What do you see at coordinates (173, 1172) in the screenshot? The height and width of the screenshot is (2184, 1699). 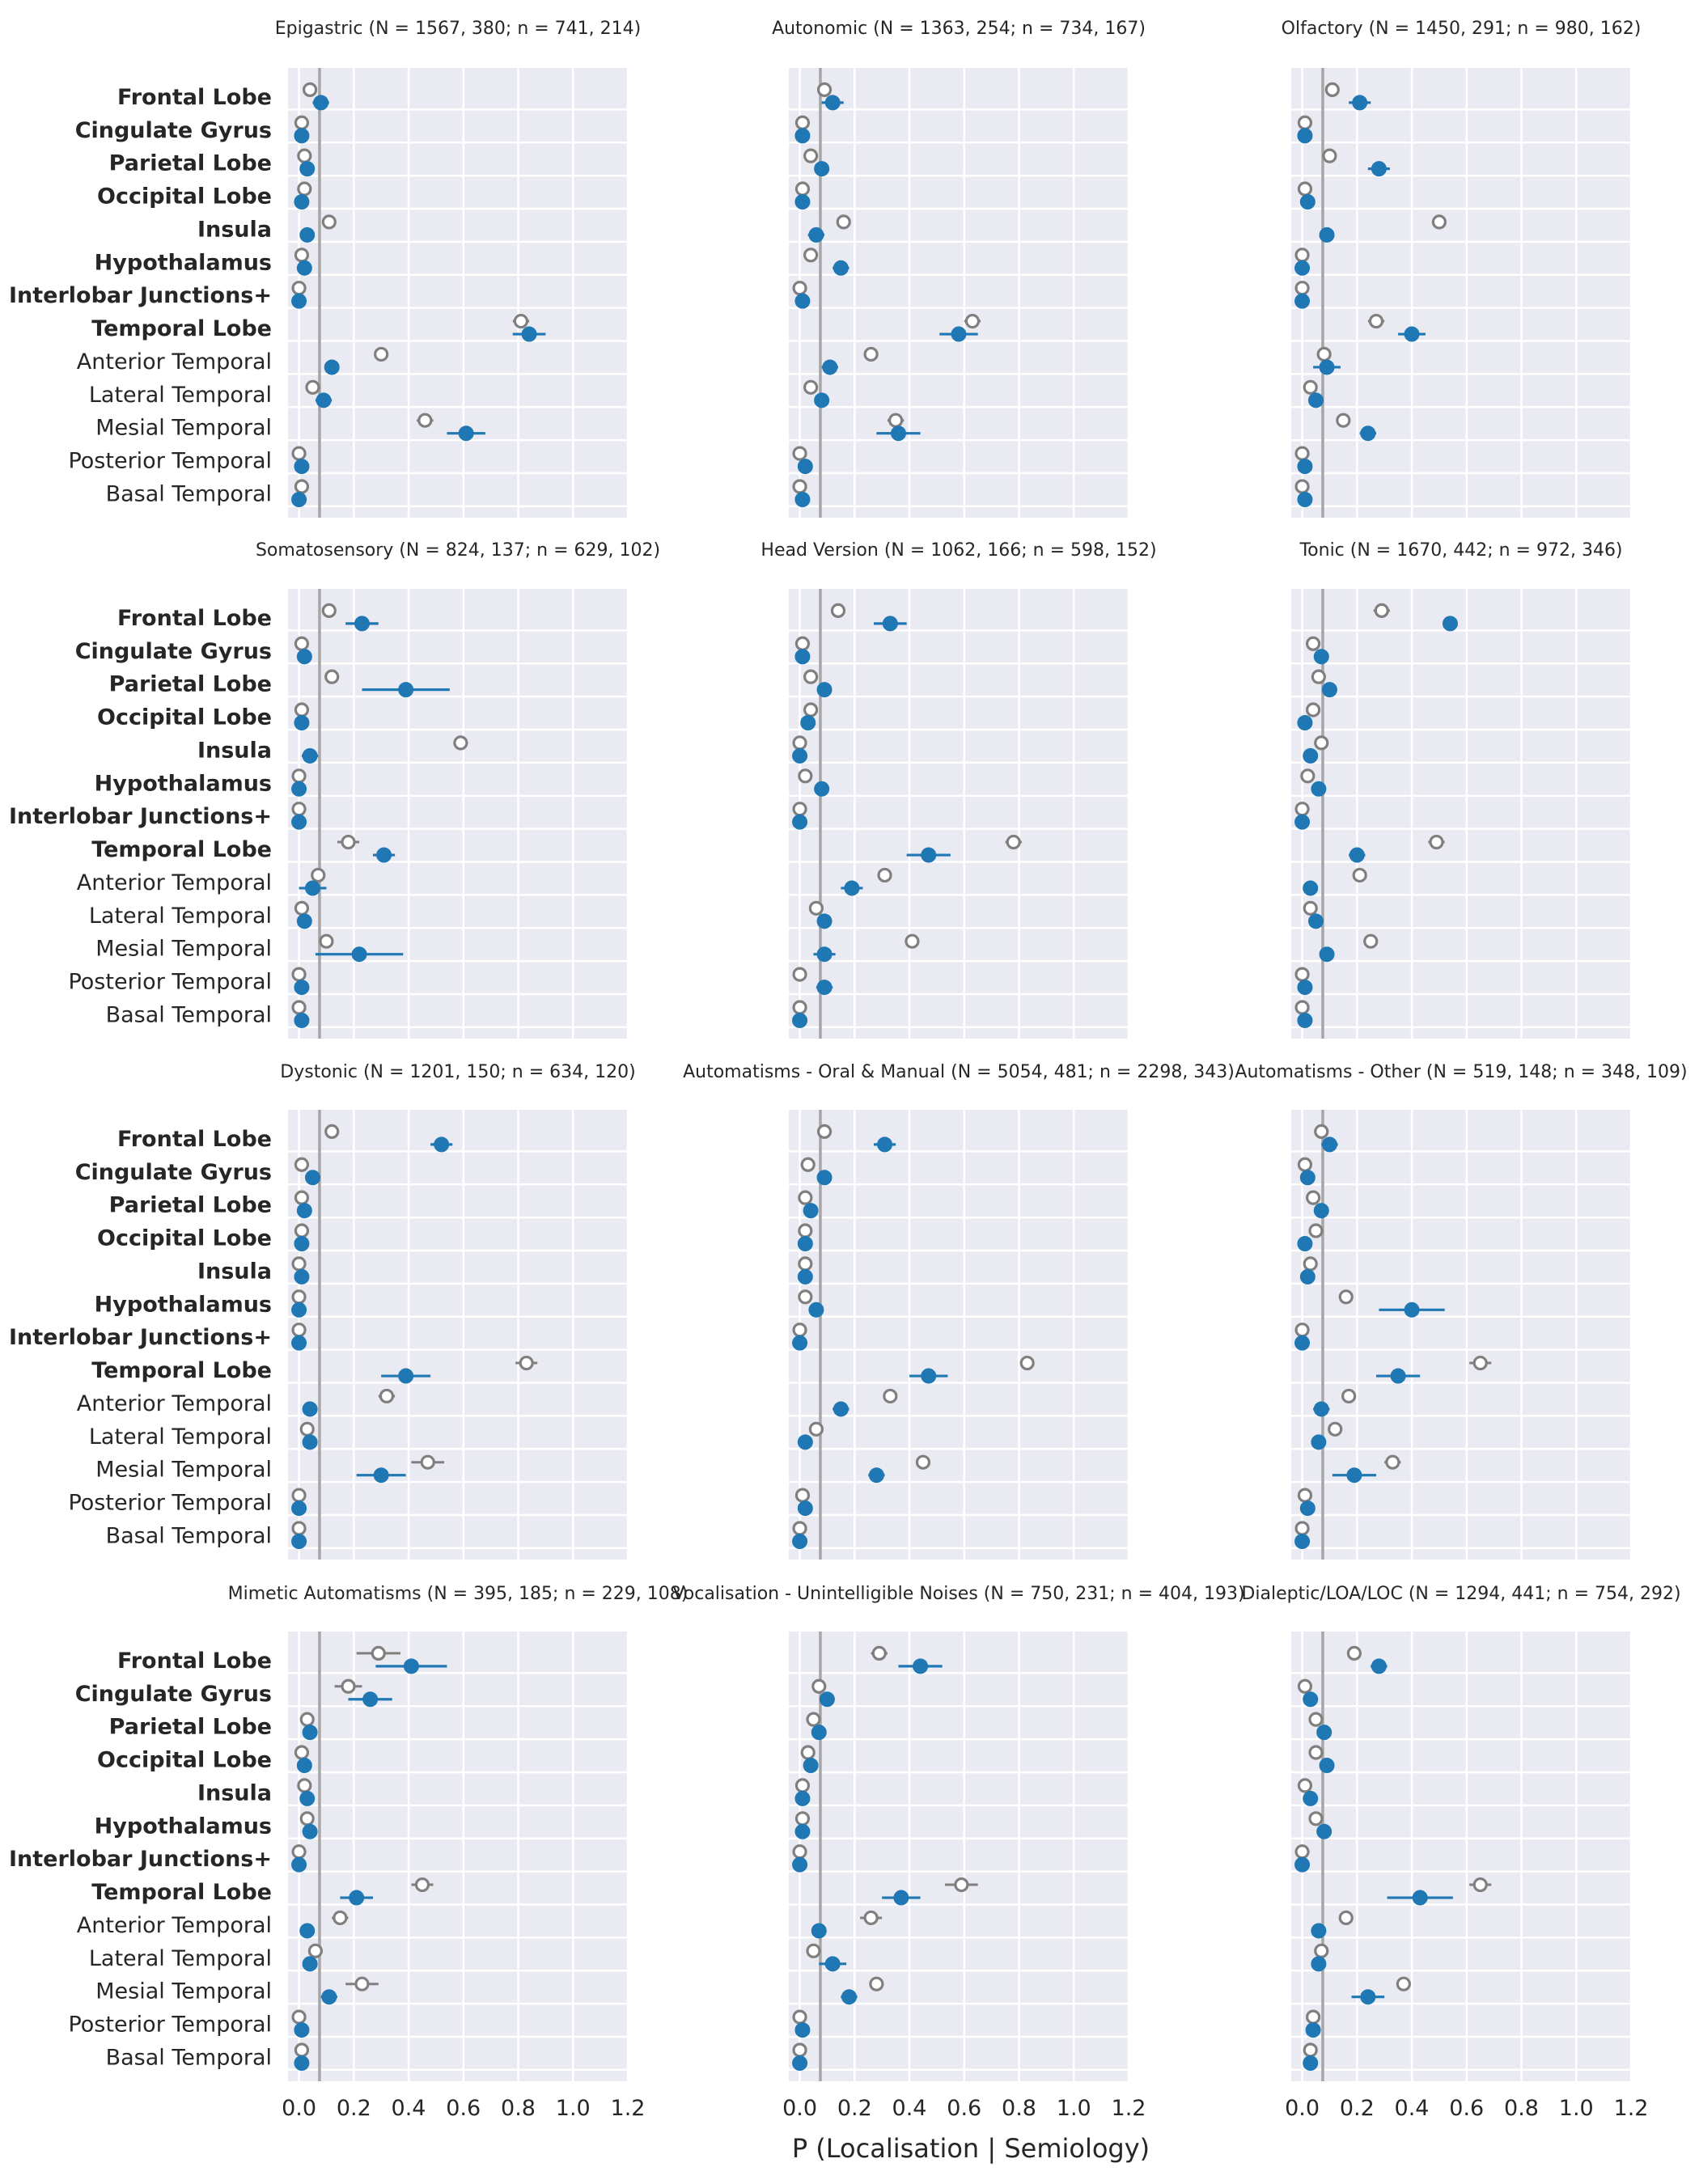 I see `row-label: Cingulate Gyrus` at bounding box center [173, 1172].